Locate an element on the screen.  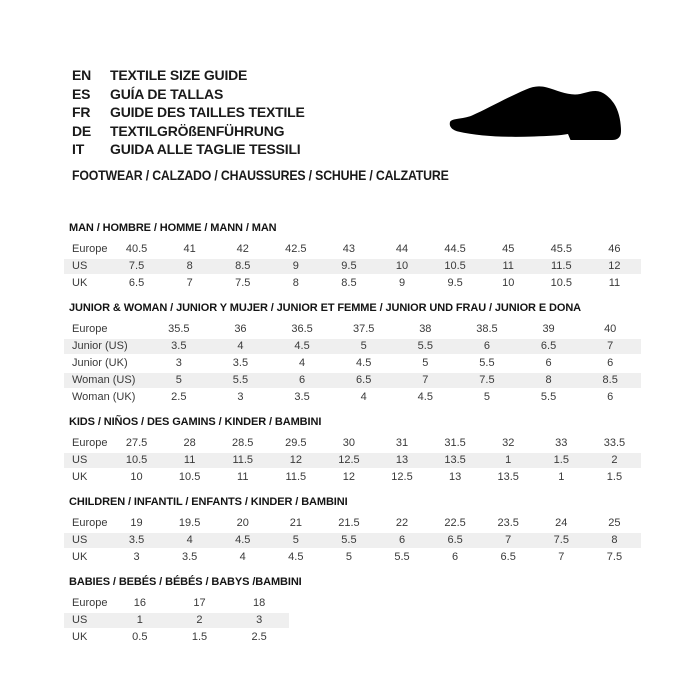
size-table-row: UK 0.5 1.5 2.5 is located at coordinates (176, 637).